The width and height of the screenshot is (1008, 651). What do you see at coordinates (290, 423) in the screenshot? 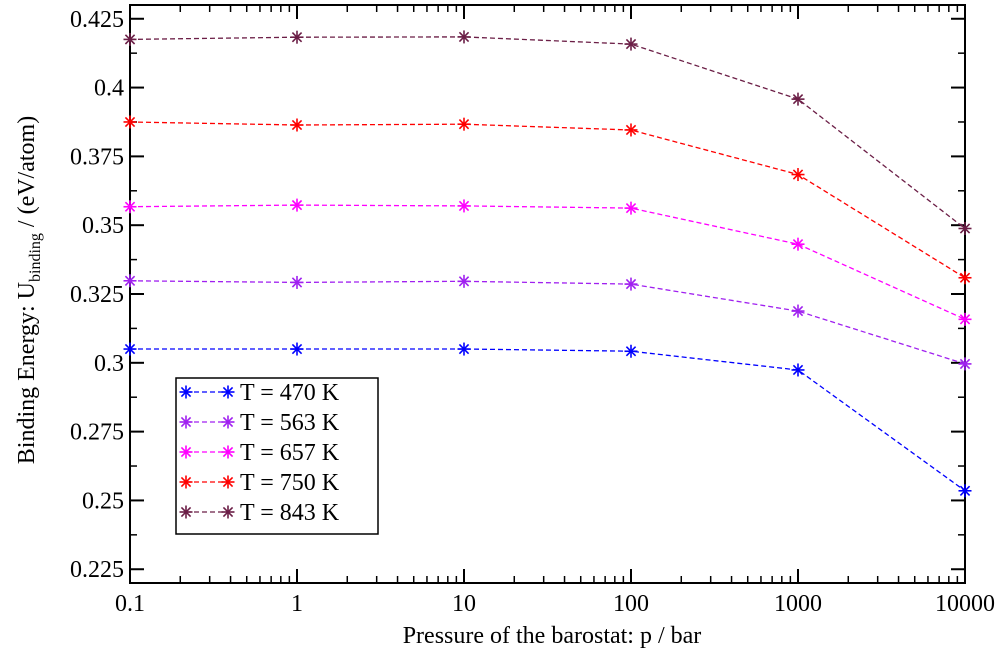
I see `legend-label: T = 563 K` at bounding box center [290, 423].